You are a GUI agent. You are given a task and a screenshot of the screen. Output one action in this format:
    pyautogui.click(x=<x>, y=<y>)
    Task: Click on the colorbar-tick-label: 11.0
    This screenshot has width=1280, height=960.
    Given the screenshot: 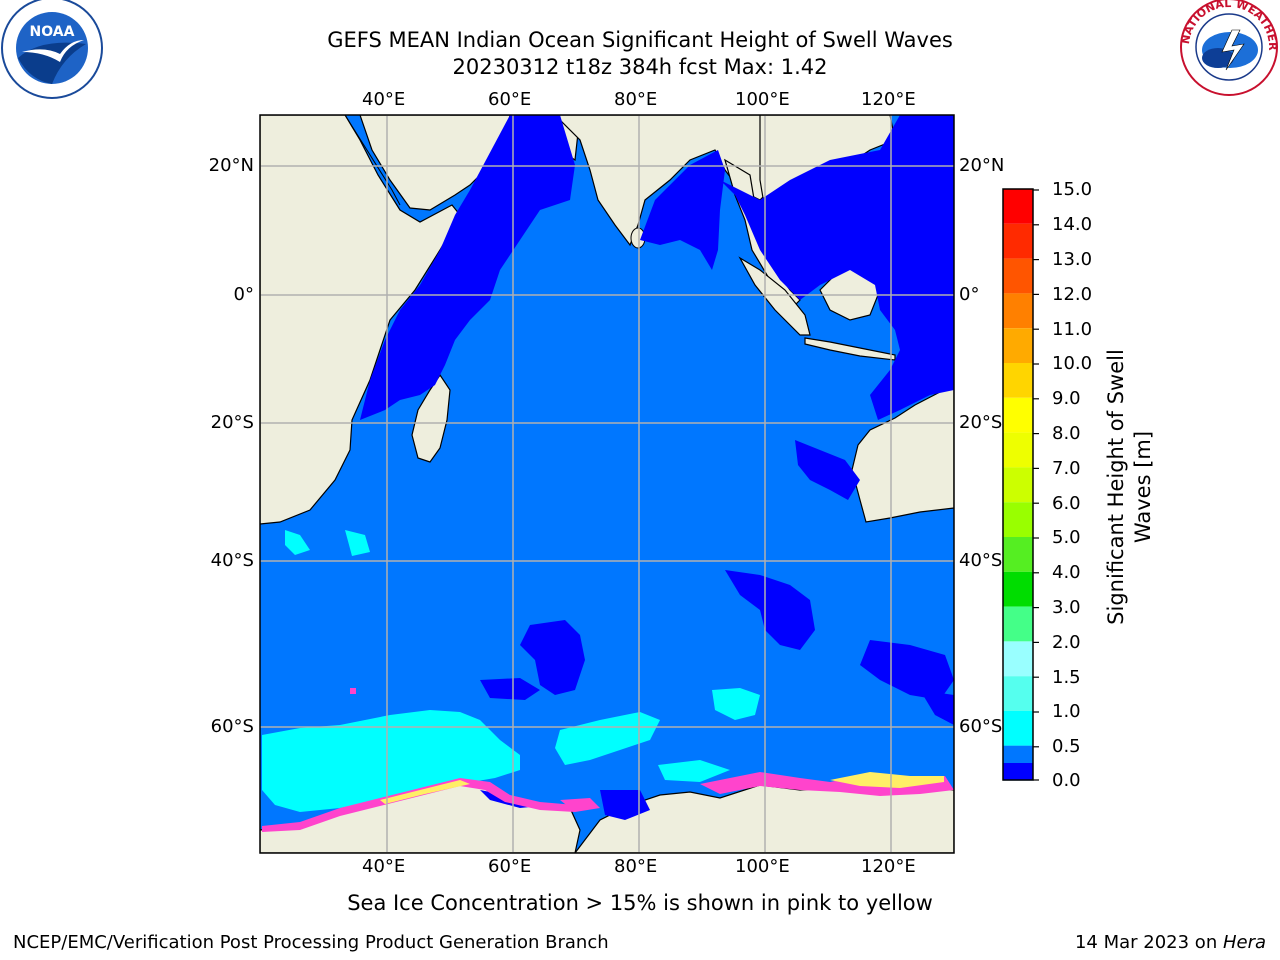 What is the action you would take?
    pyautogui.click(x=1072, y=329)
    